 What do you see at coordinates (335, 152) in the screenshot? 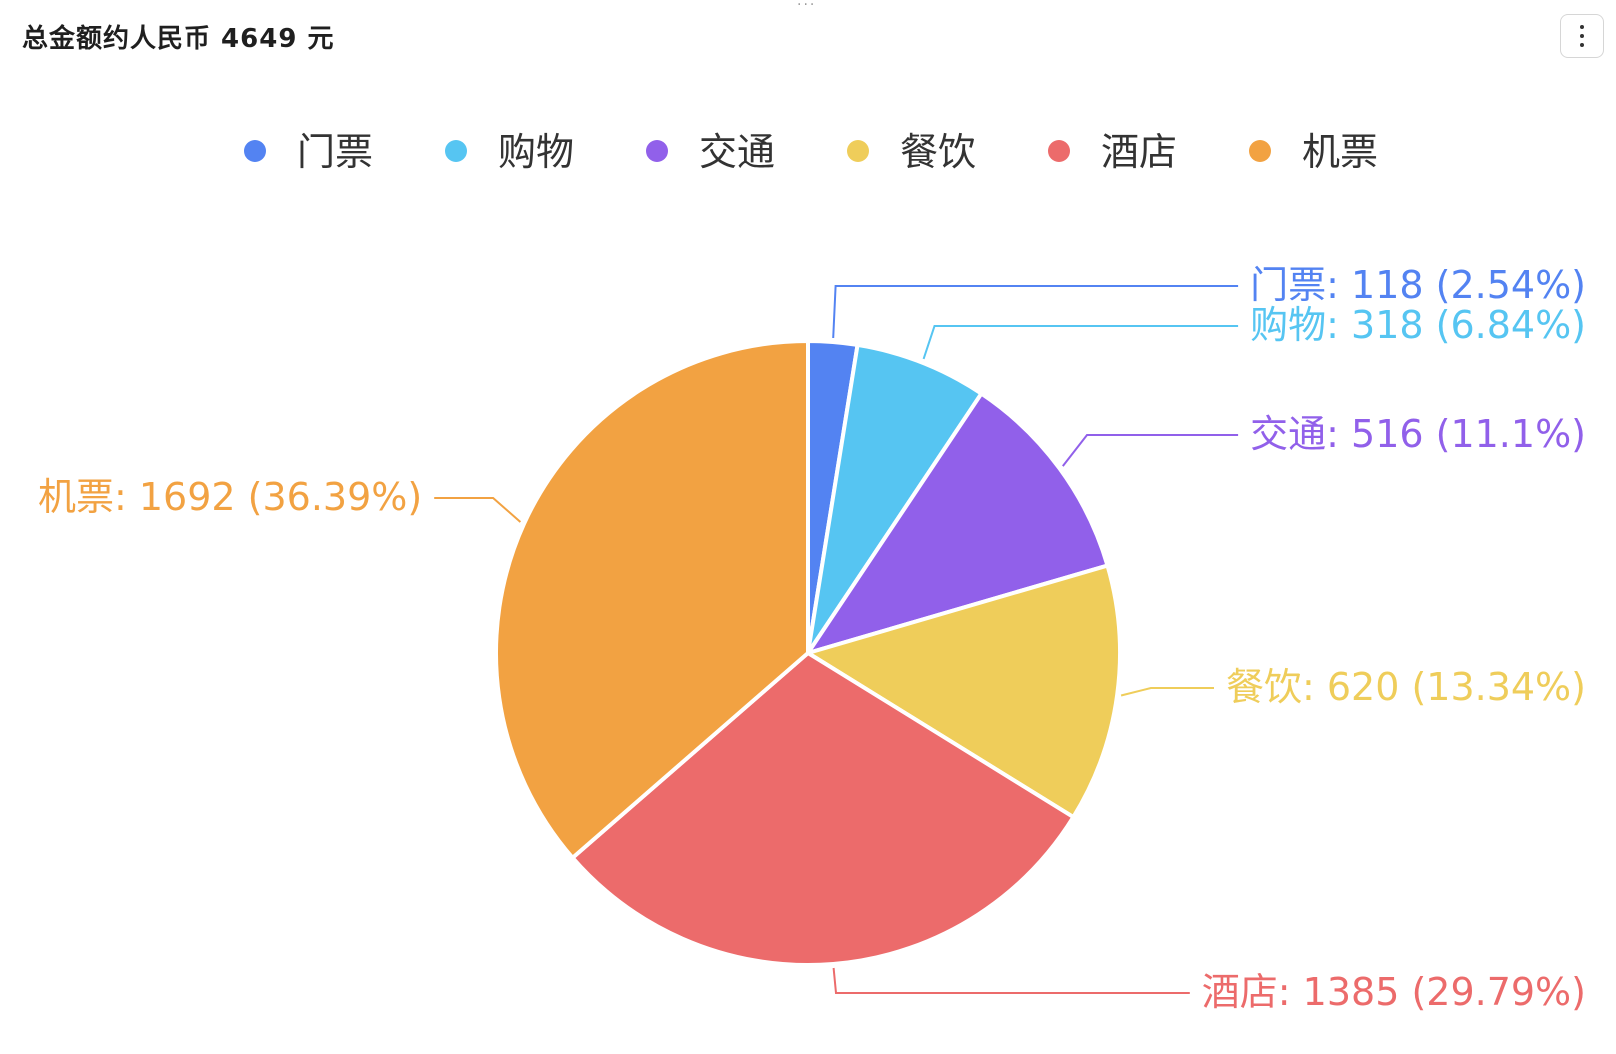
I see `legend-label: 门票` at bounding box center [335, 152].